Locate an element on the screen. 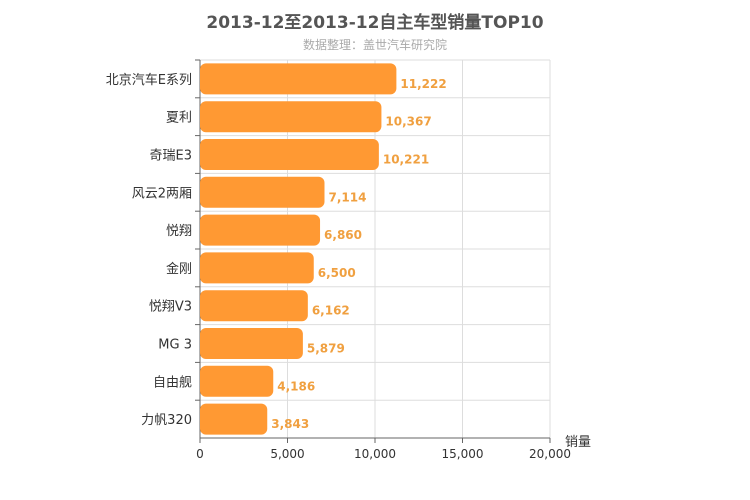  category-label-8: 自由舰 is located at coordinates (172, 382).